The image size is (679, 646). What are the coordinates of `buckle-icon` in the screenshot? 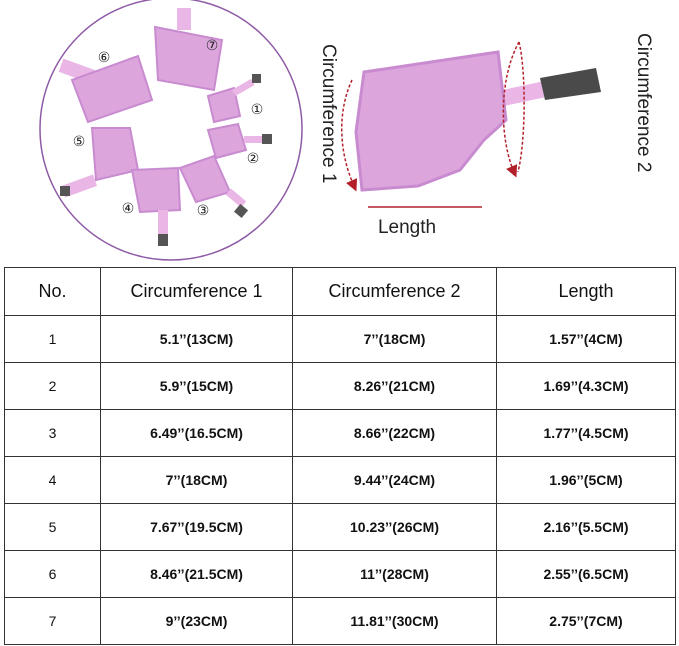 It's located at (570, 84).